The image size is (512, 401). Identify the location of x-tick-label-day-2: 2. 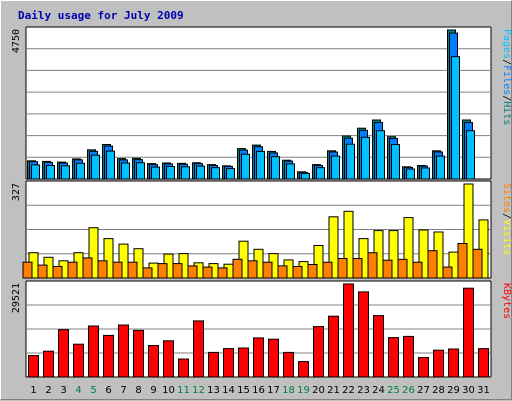
(48, 390).